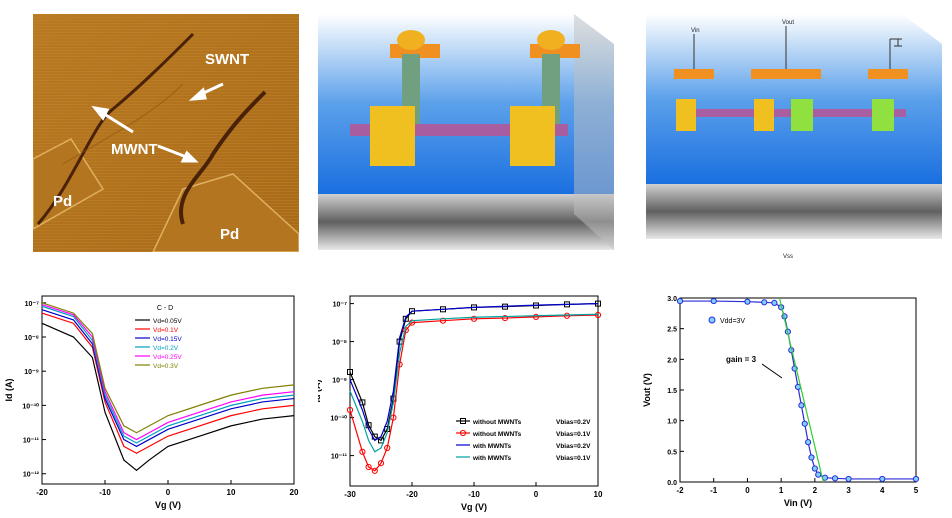  I want to click on label-vout: Vout, so click(788, 23).